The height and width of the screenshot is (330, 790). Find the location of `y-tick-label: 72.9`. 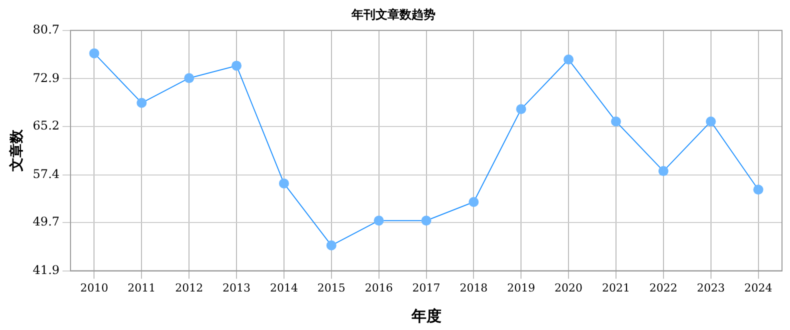

y-tick-label: 72.9 is located at coordinates (46, 77).